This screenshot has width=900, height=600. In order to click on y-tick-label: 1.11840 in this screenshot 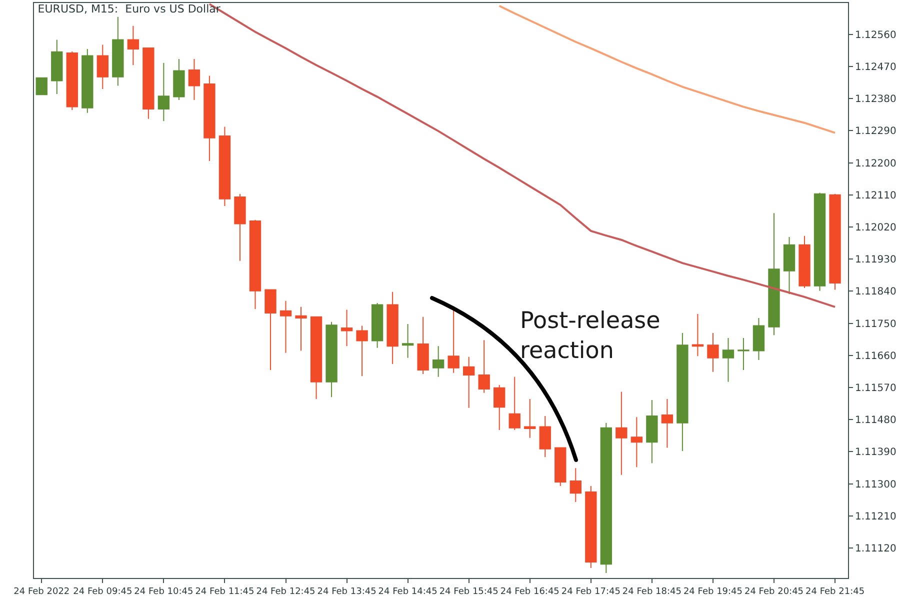, I will do `click(875, 292)`.